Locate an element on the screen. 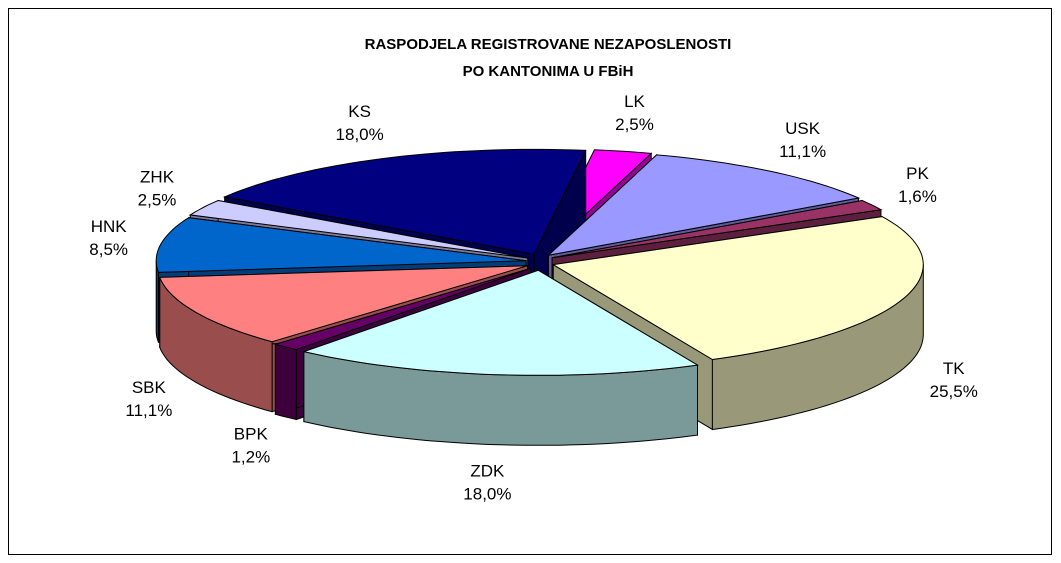 This screenshot has width=1061, height=563. slice-value-label: 1,2% is located at coordinates (250, 457).